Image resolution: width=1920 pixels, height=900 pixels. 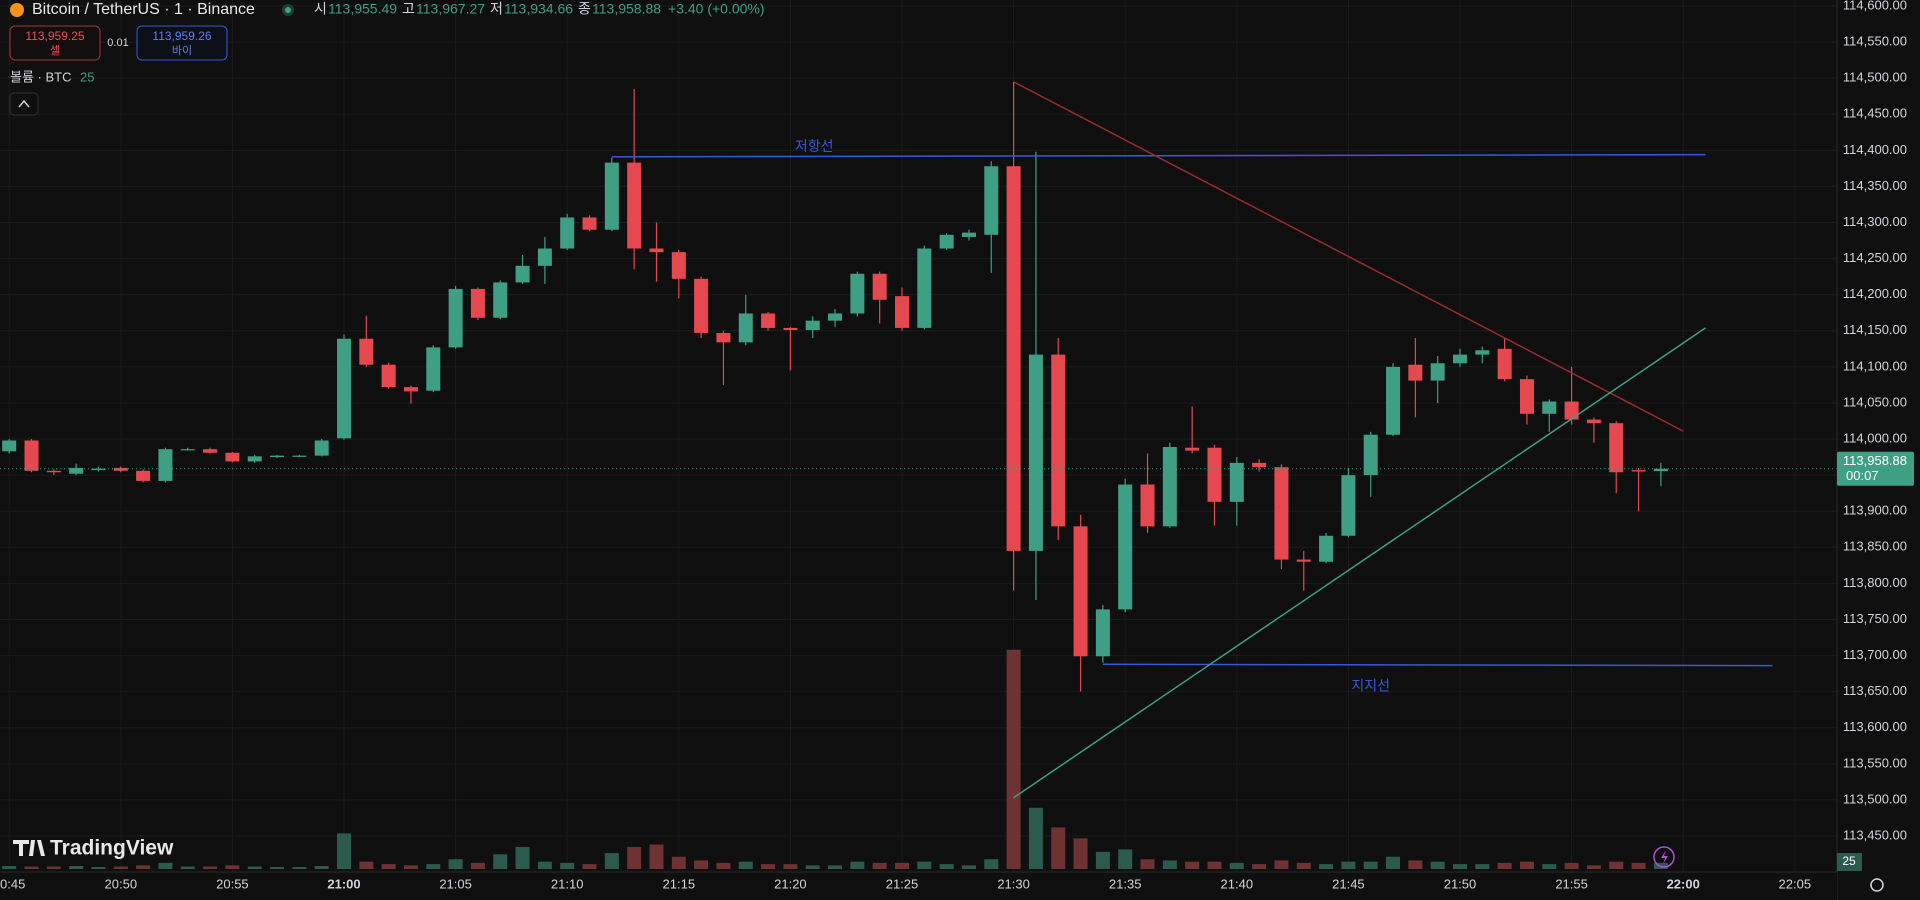 I want to click on y-tick-label: 113,850.00, so click(x=1875, y=546).